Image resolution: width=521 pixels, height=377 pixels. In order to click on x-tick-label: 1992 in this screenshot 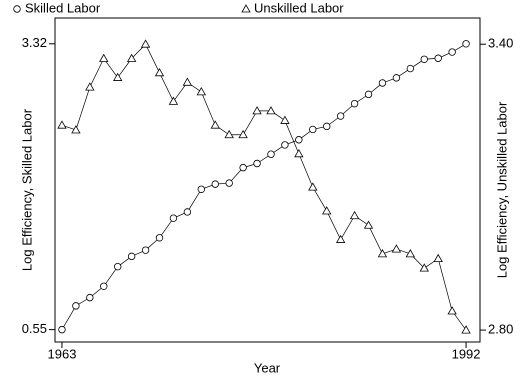, I will do `click(466, 353)`.